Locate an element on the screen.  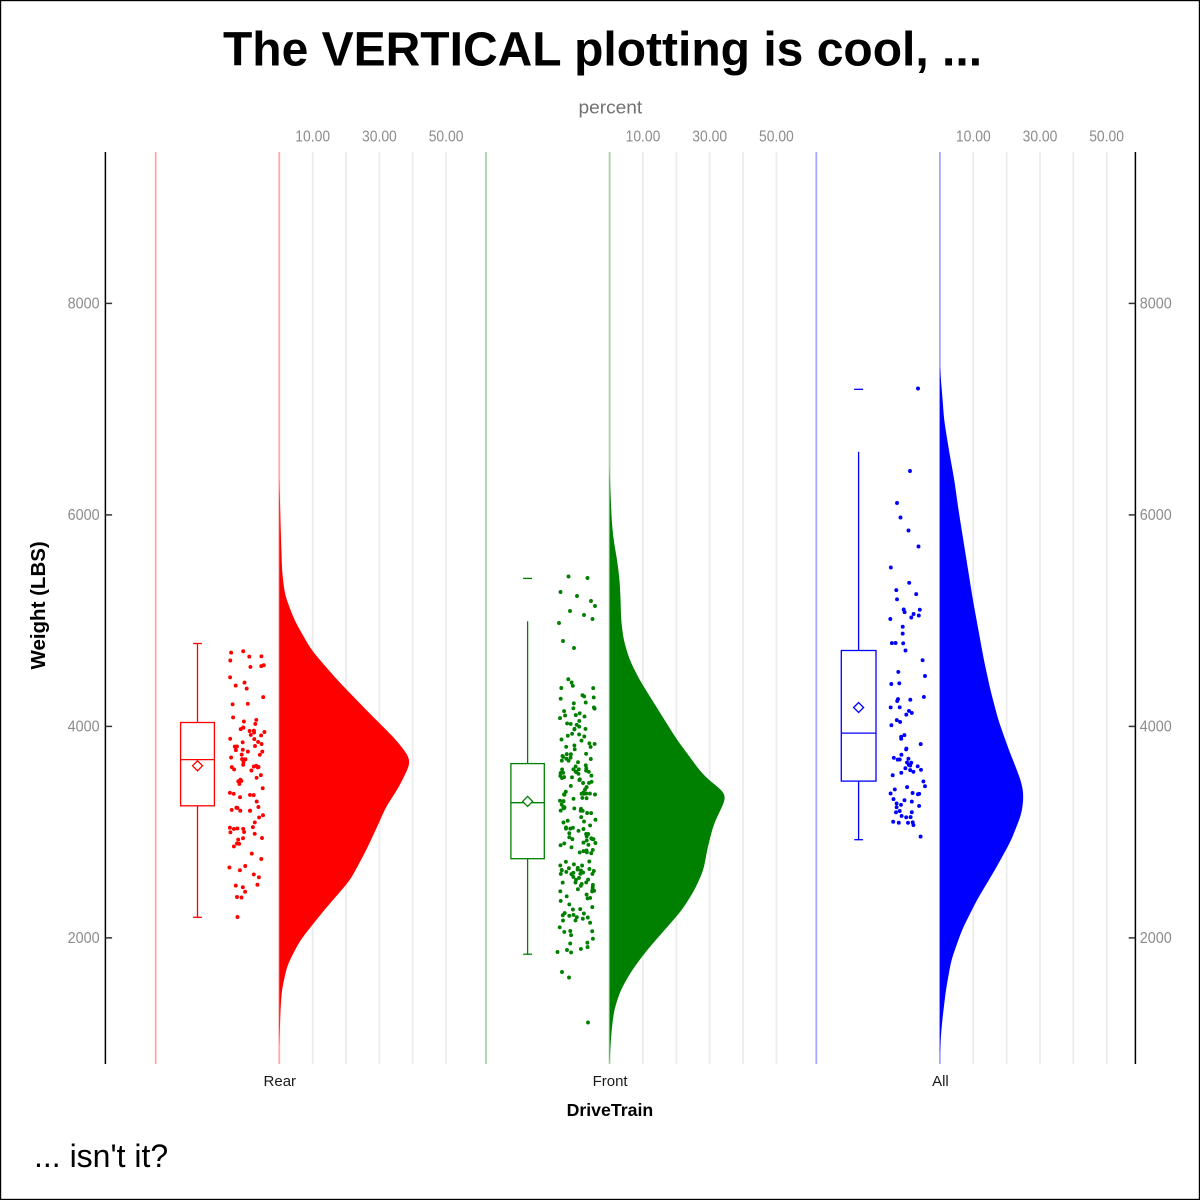
svg-text: percent is located at coordinates (611, 106).